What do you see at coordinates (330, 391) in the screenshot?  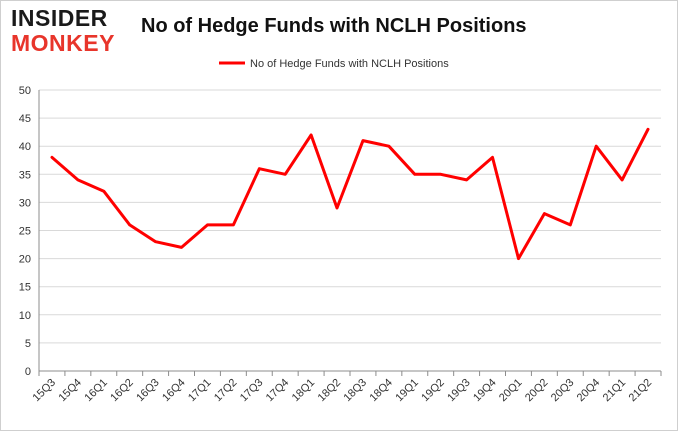 I see `x-tick-label: 18Q2` at bounding box center [330, 391].